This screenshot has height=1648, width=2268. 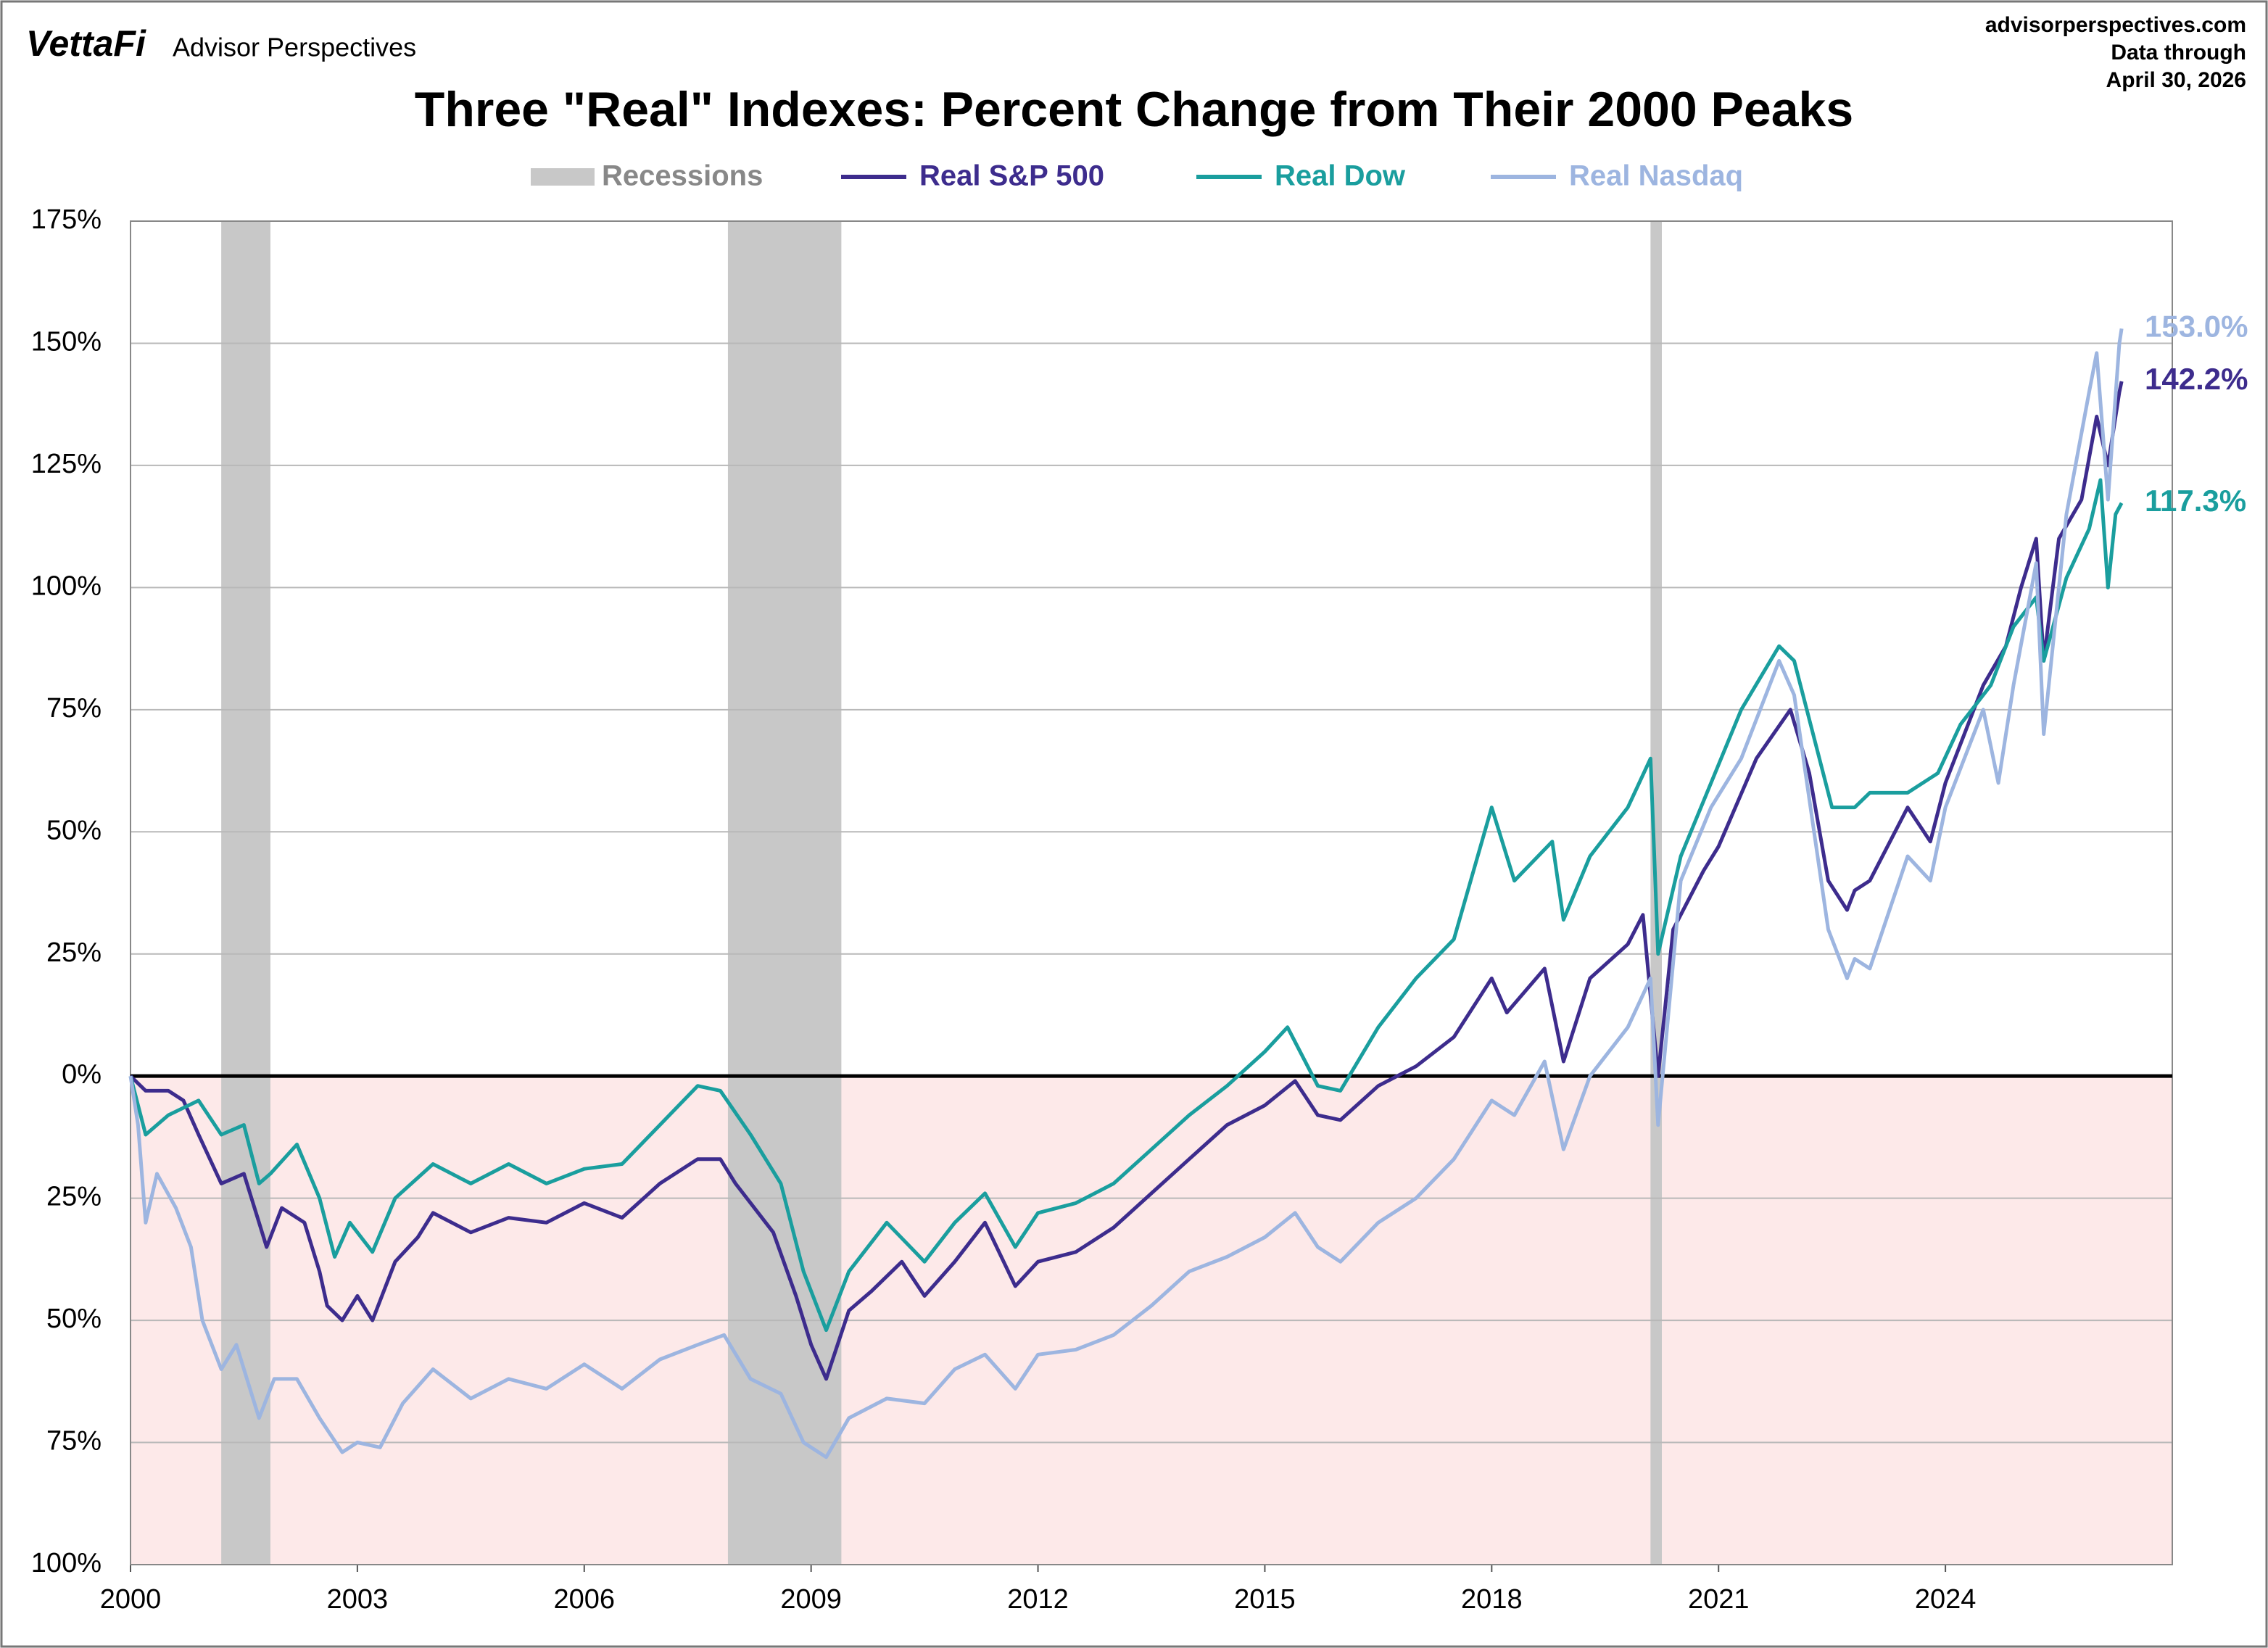 I want to click on end-label: 142.2%, so click(x=2196, y=379).